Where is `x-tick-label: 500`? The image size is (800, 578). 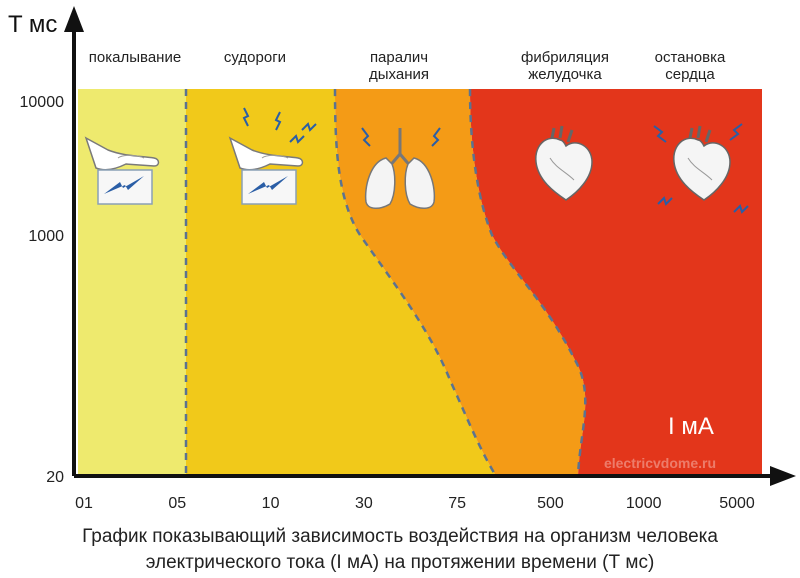
x-tick-label: 500 is located at coordinates (550, 503).